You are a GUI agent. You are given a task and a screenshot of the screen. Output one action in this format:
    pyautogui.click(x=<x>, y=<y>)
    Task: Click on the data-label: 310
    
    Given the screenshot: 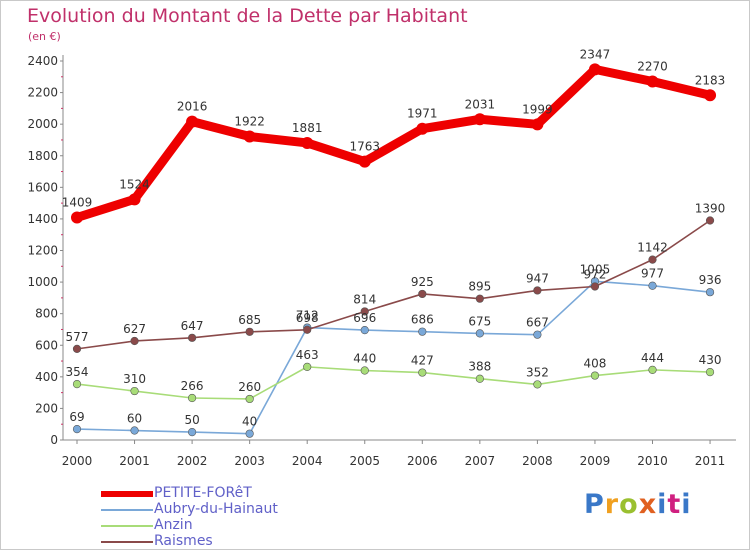 What is the action you would take?
    pyautogui.click(x=134, y=379)
    